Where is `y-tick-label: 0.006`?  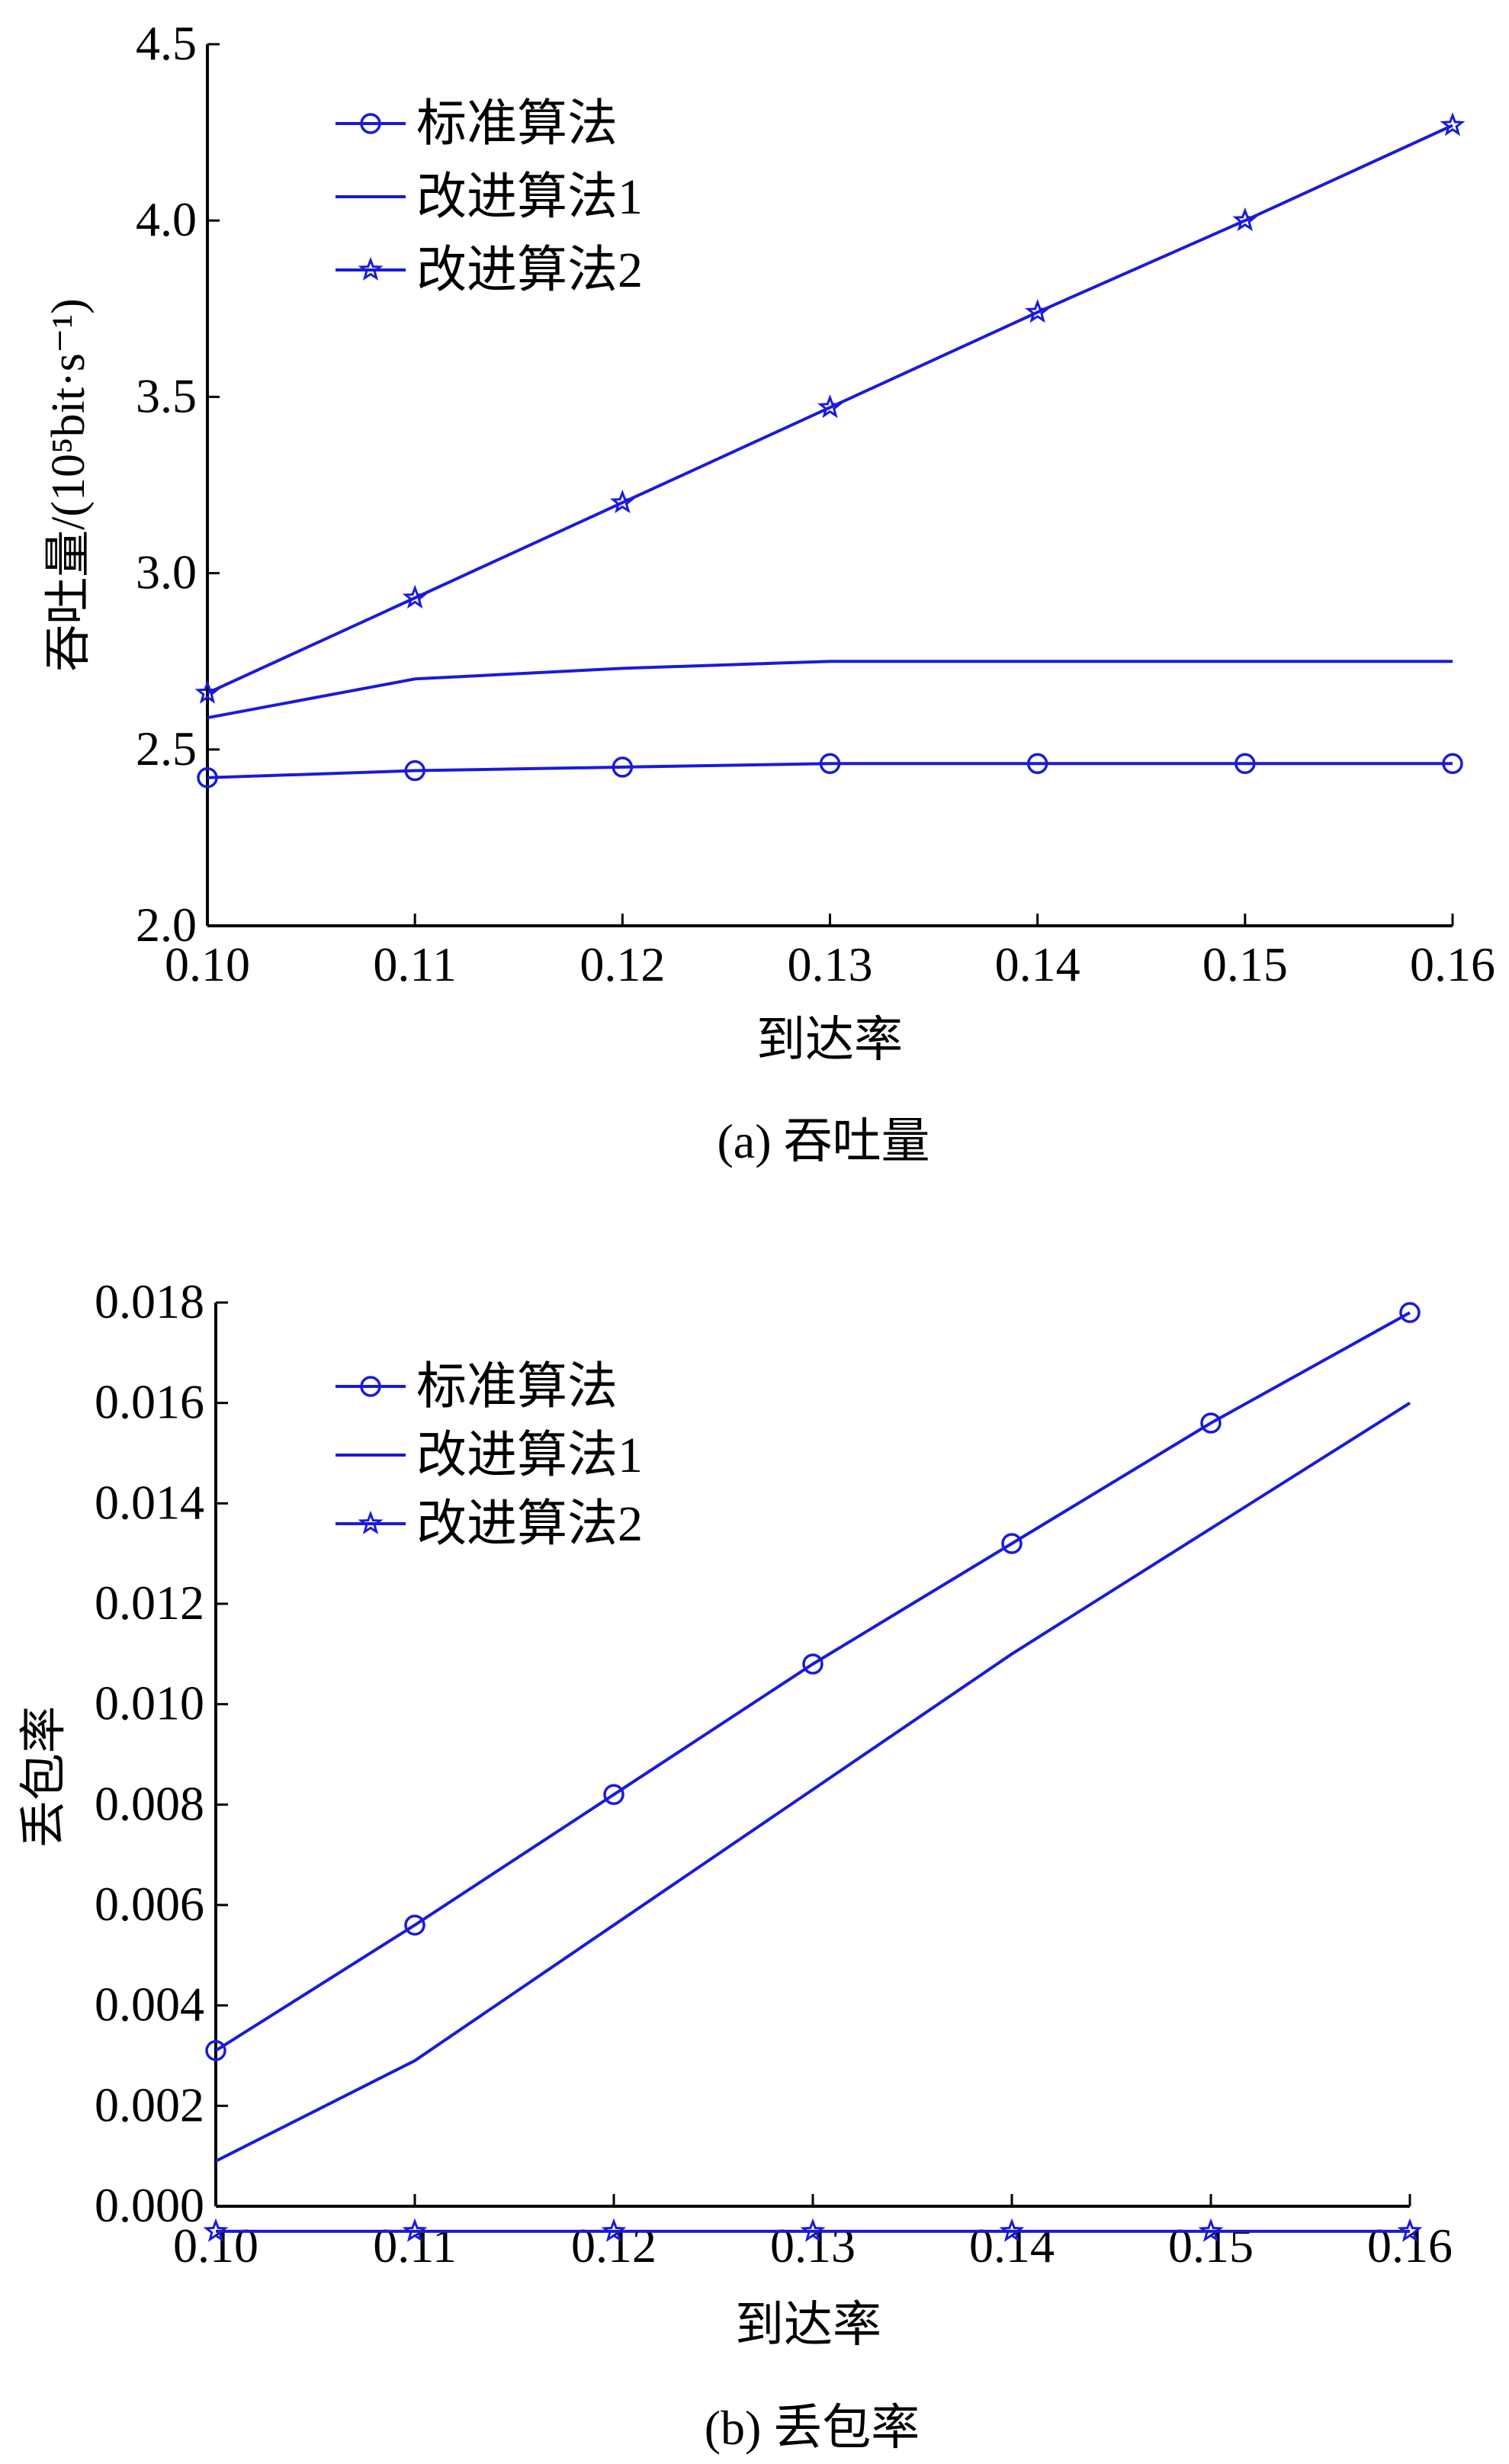 y-tick-label: 0.006 is located at coordinates (149, 1904).